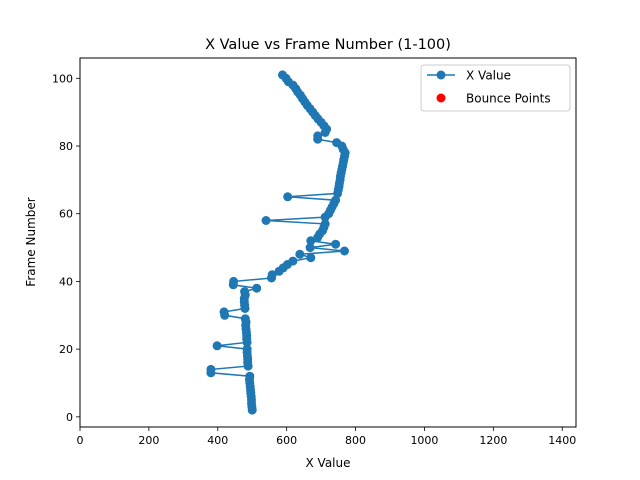  What do you see at coordinates (66, 214) in the screenshot?
I see `y-tick-label: 60` at bounding box center [66, 214].